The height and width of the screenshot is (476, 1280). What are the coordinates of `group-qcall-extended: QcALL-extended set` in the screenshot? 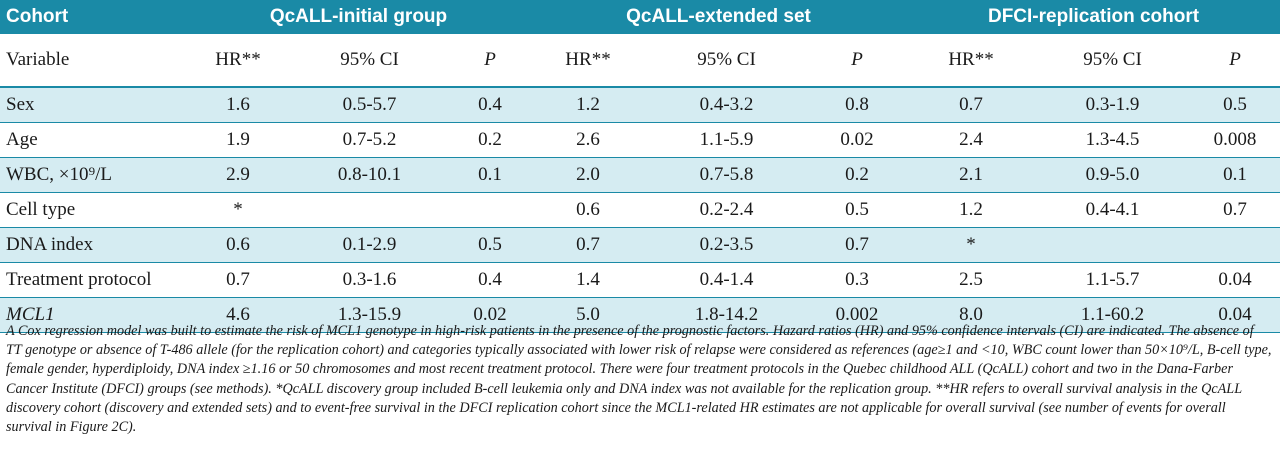 It's located at (719, 17).